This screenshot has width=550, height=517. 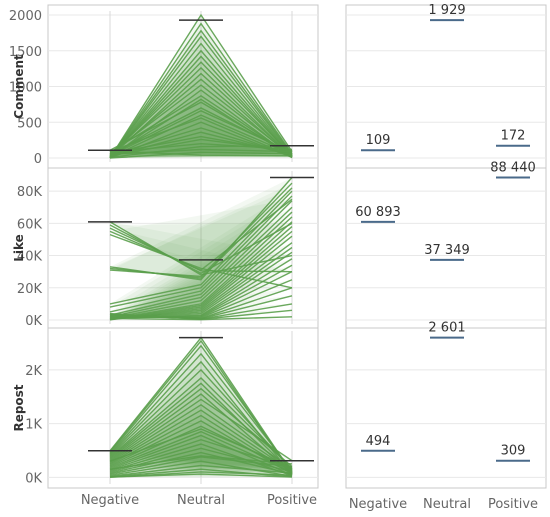 What do you see at coordinates (446, 328) in the screenshot?
I see `repost-value-label: 2 601` at bounding box center [446, 328].